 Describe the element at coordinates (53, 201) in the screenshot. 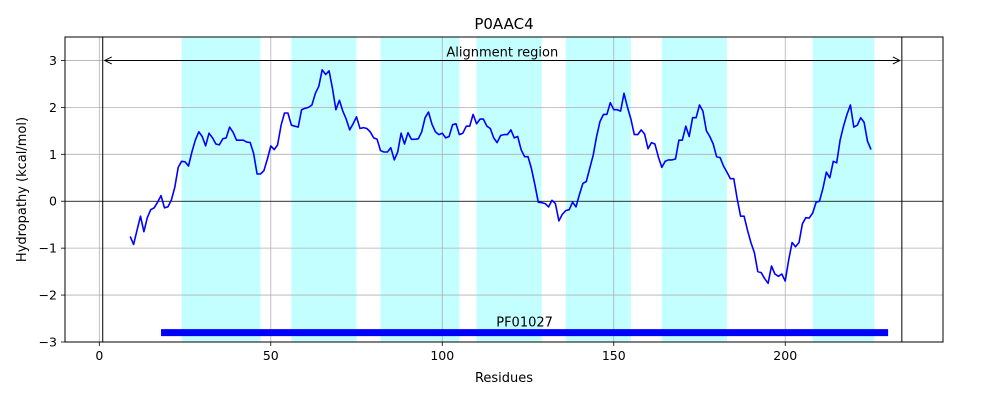

I see `y-tick-label-0: 0` at that location.